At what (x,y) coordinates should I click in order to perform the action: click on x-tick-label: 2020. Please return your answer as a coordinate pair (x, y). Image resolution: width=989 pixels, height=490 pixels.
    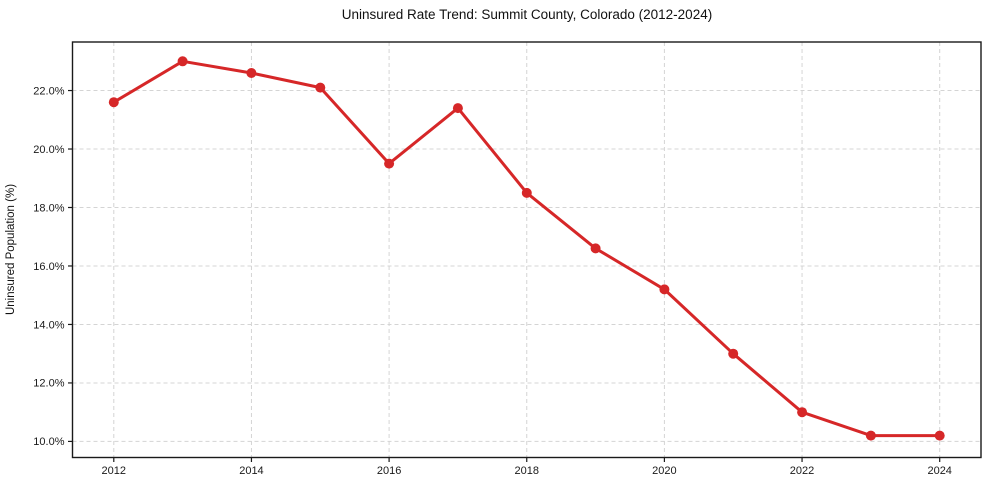
    Looking at the image, I should click on (664, 471).